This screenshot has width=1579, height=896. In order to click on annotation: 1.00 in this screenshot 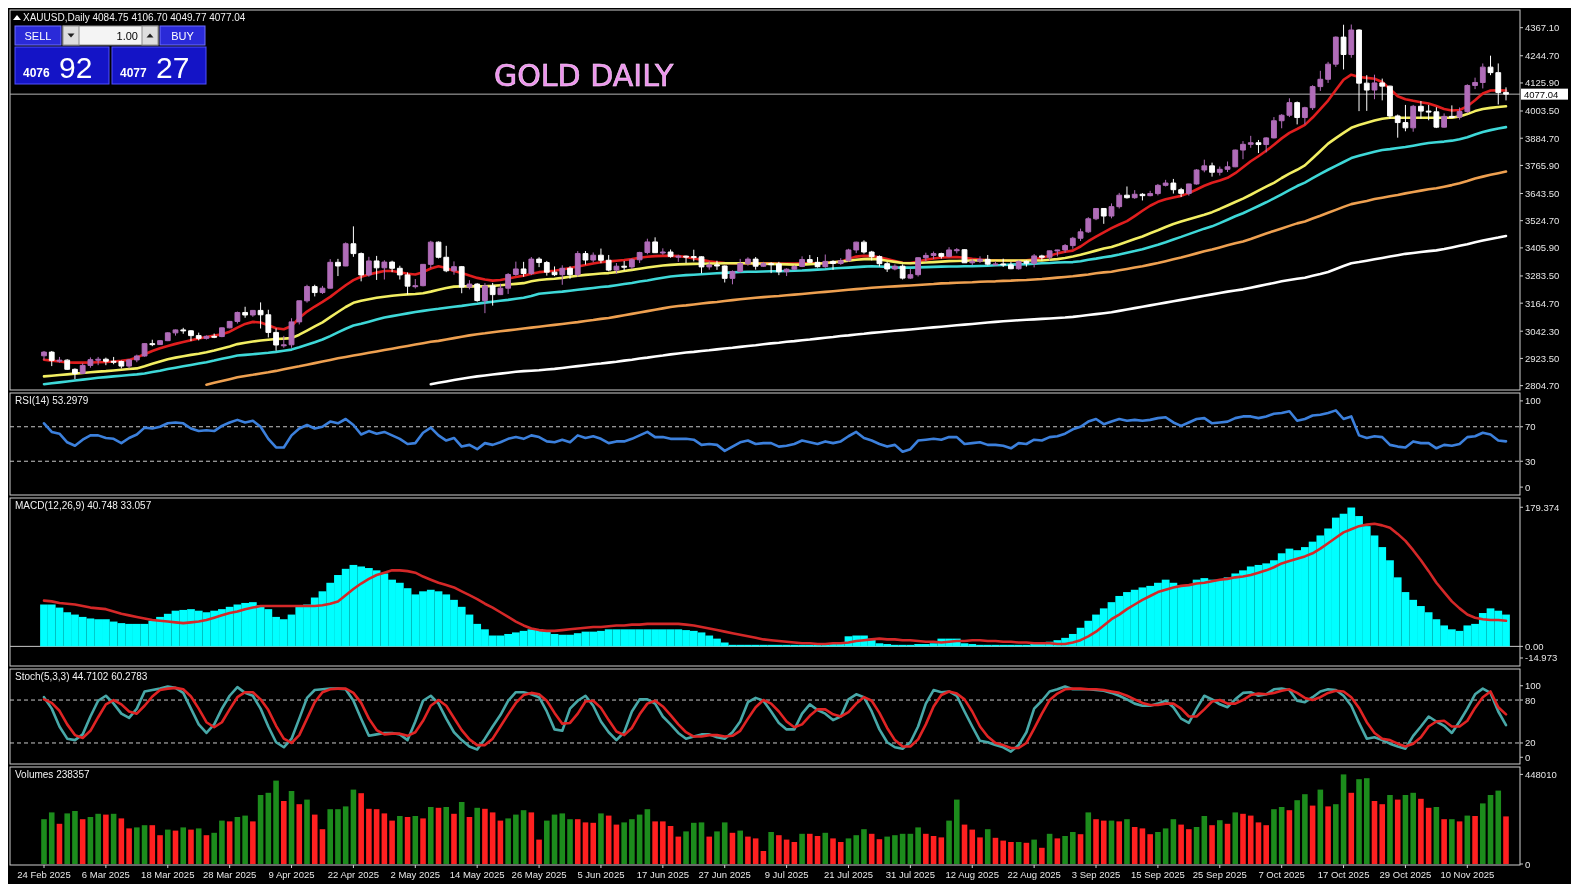, I will do `click(127, 35)`.